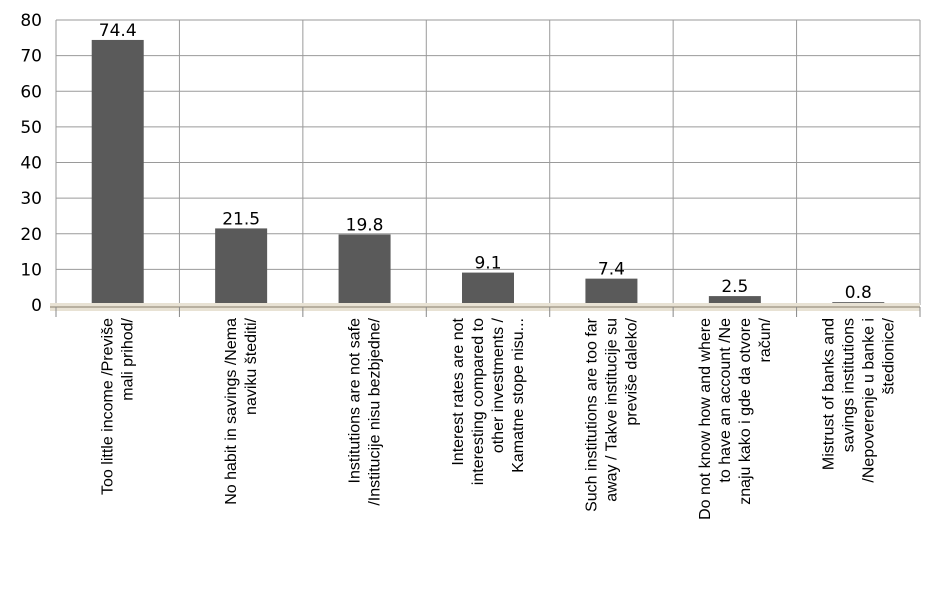  I want to click on category-label-line: savings institutions, so click(848, 385).